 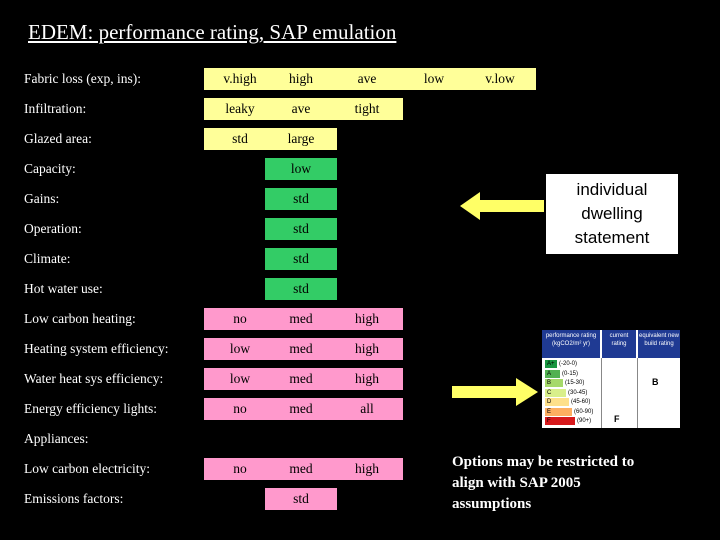 What do you see at coordinates (612, 214) in the screenshot?
I see `individual-dwelling-statement: individual dwelling statement` at bounding box center [612, 214].